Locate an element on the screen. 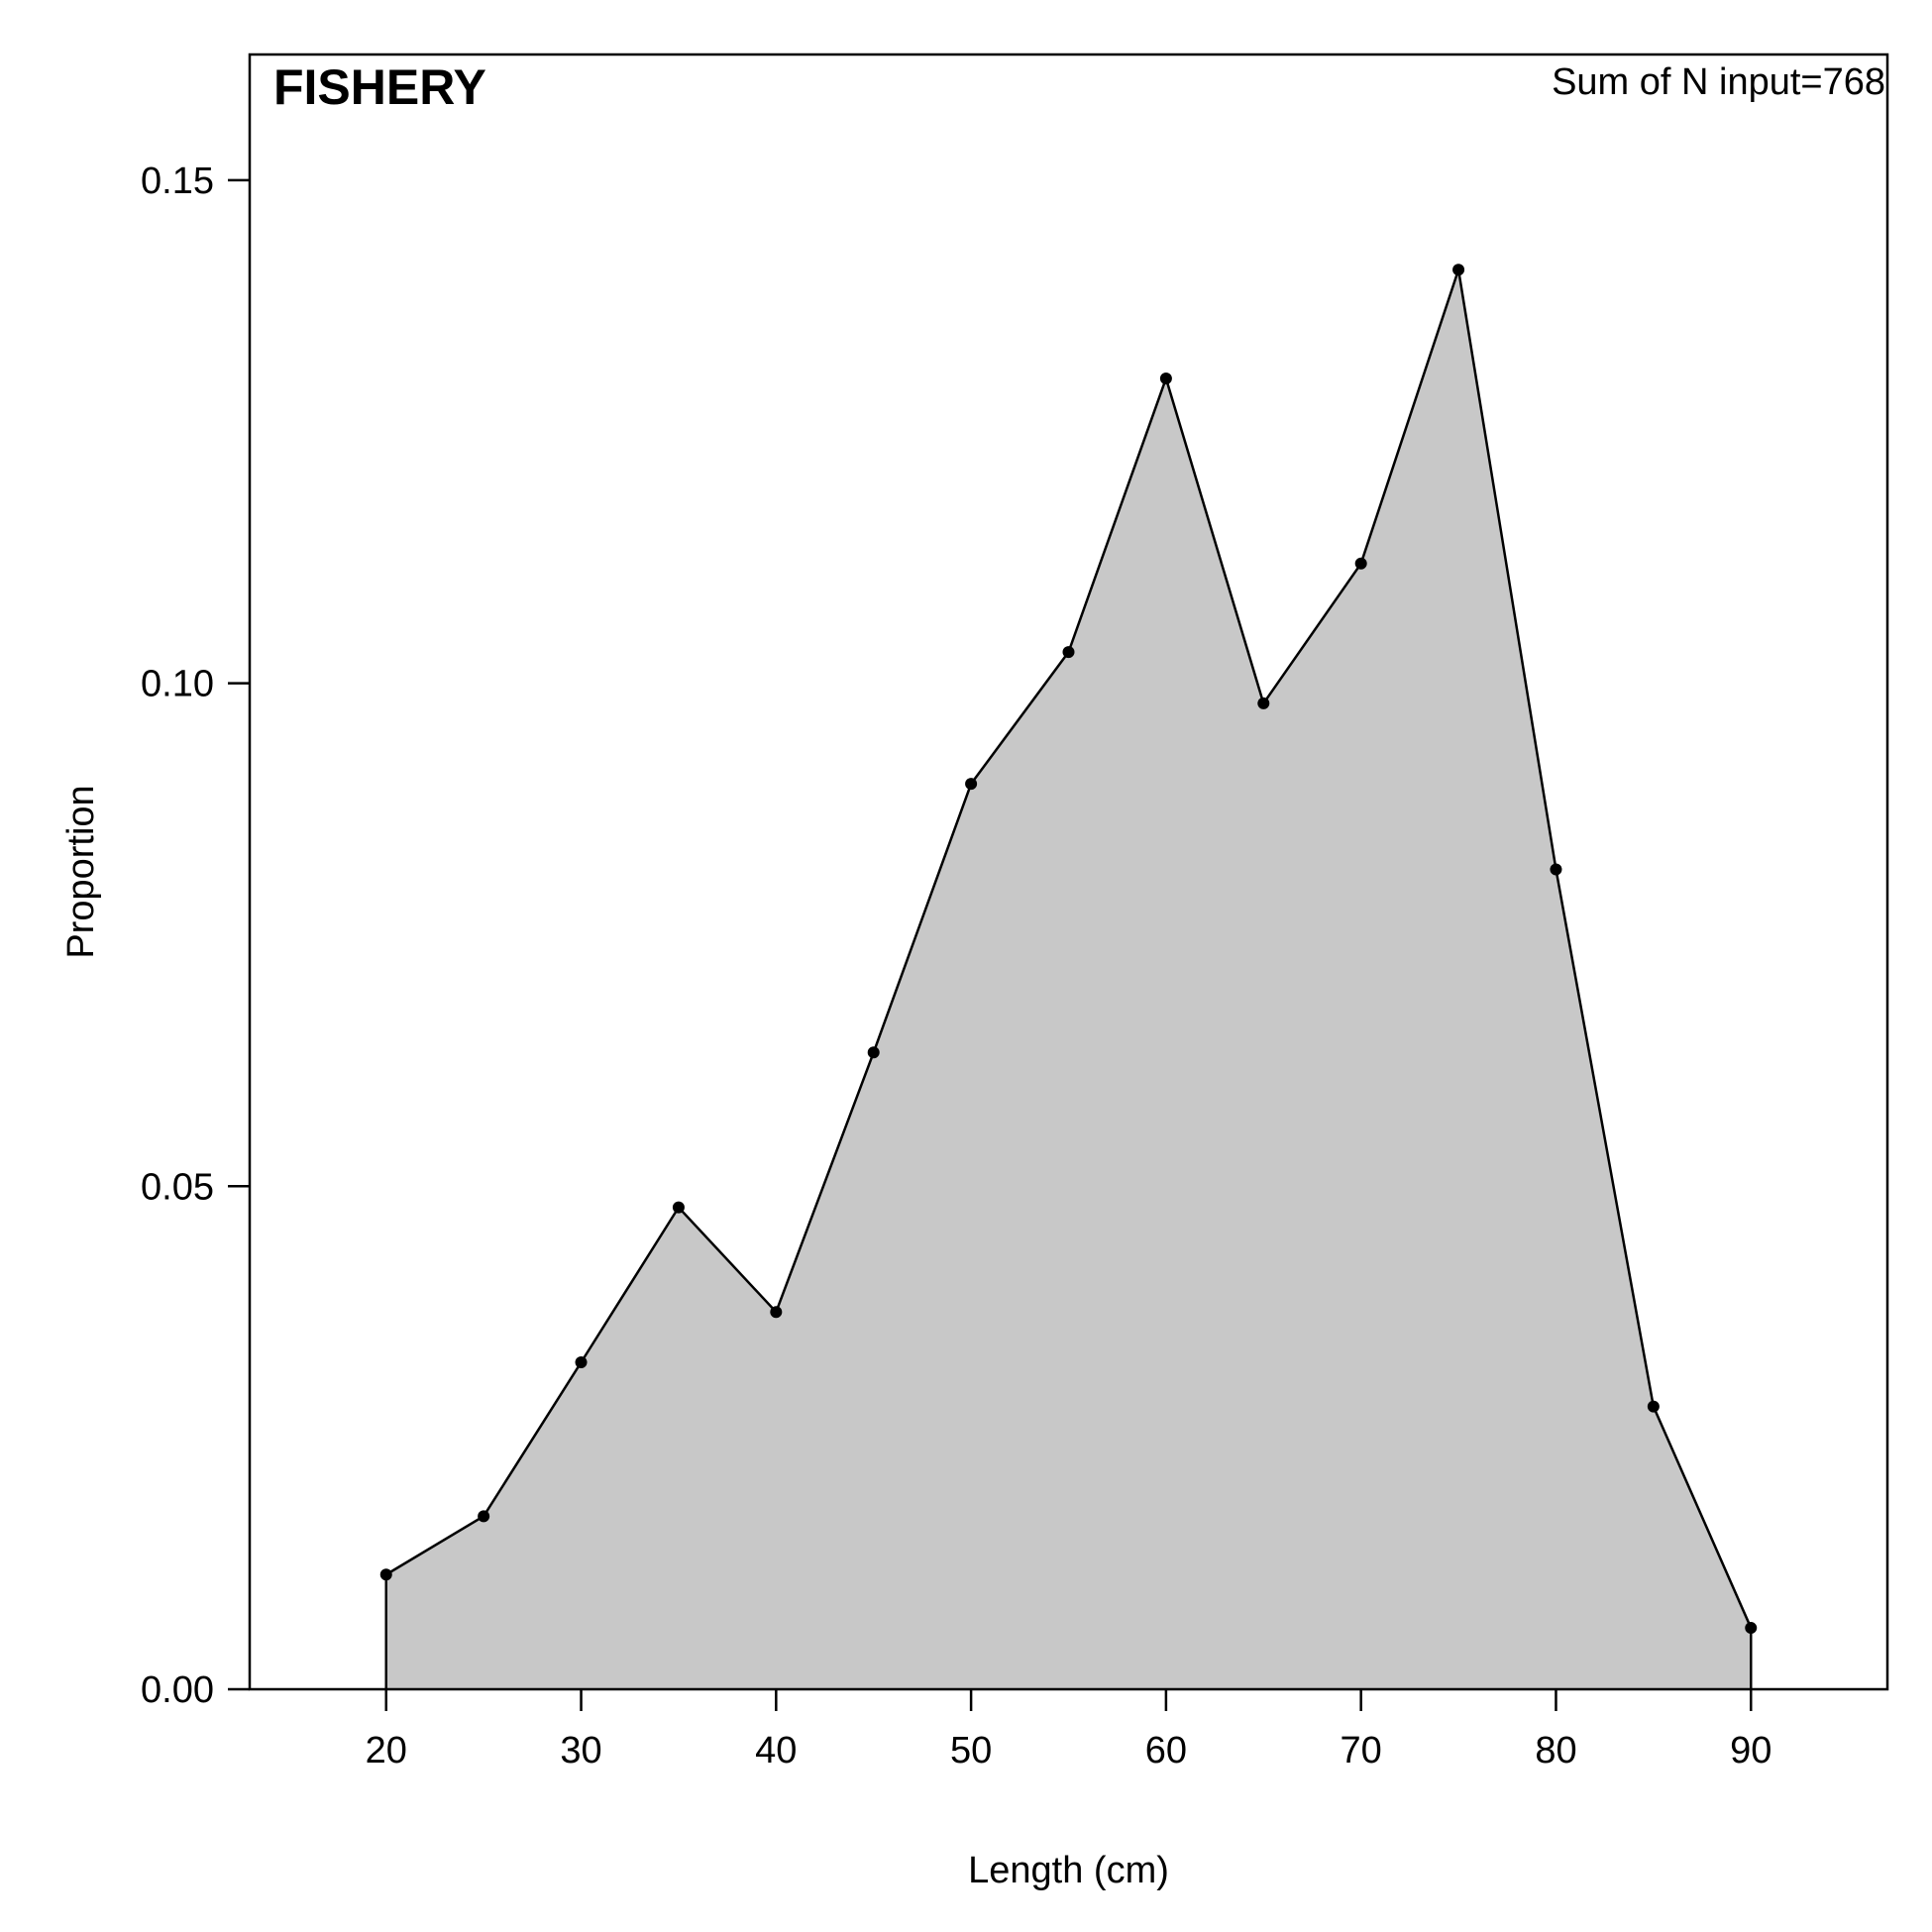  y-tick-label: 0.05 is located at coordinates (177, 1187).